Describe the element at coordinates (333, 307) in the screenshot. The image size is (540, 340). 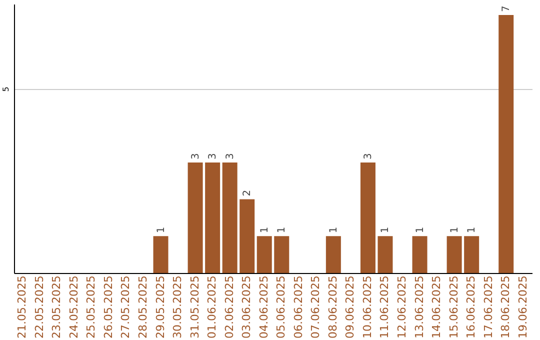
I see `x-tick-label: 08.06.2025` at that location.